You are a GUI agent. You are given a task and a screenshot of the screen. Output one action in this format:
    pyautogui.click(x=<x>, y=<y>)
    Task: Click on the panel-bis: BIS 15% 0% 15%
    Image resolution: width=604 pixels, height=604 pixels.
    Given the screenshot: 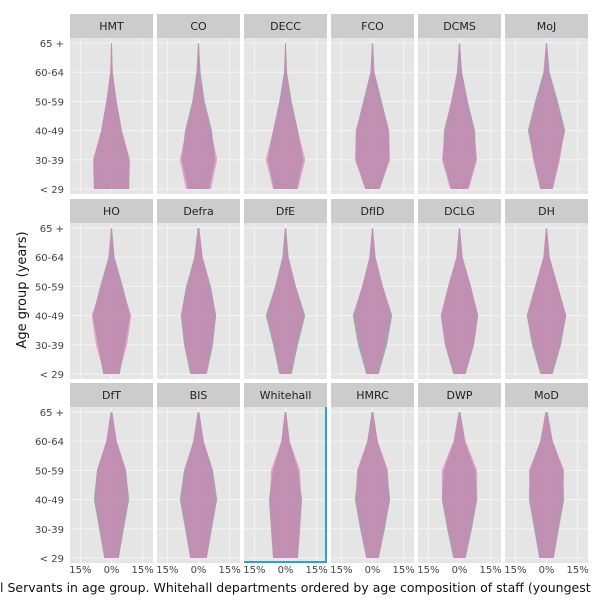 What is the action you would take?
    pyautogui.click(x=198, y=479)
    